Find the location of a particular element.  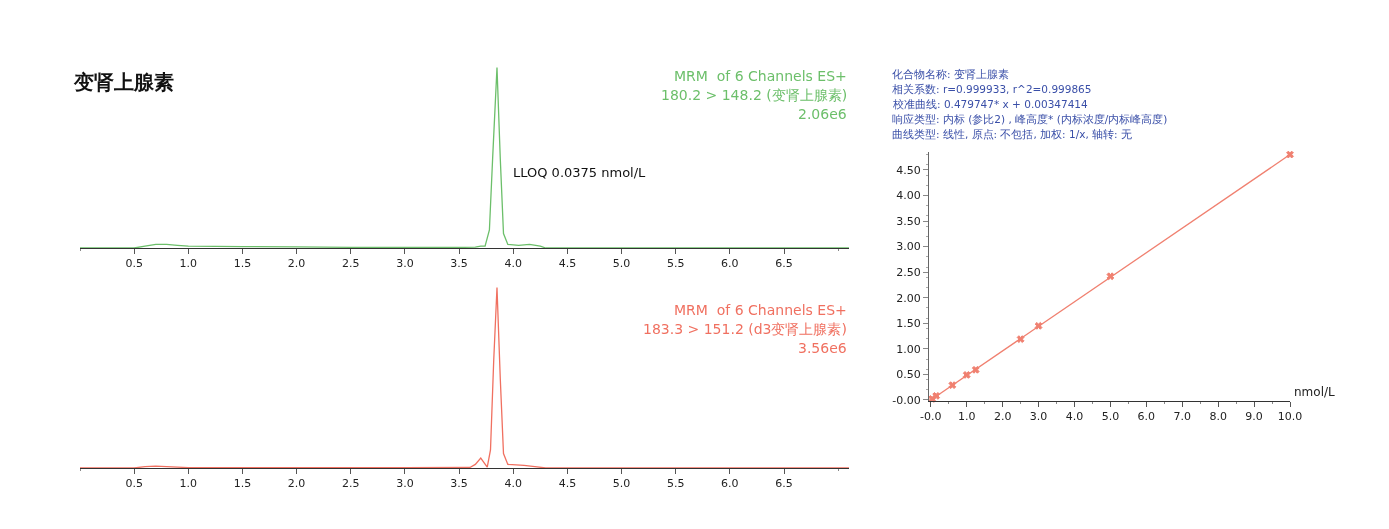

x-tick-label: 8.0 is located at coordinates (1218, 417).